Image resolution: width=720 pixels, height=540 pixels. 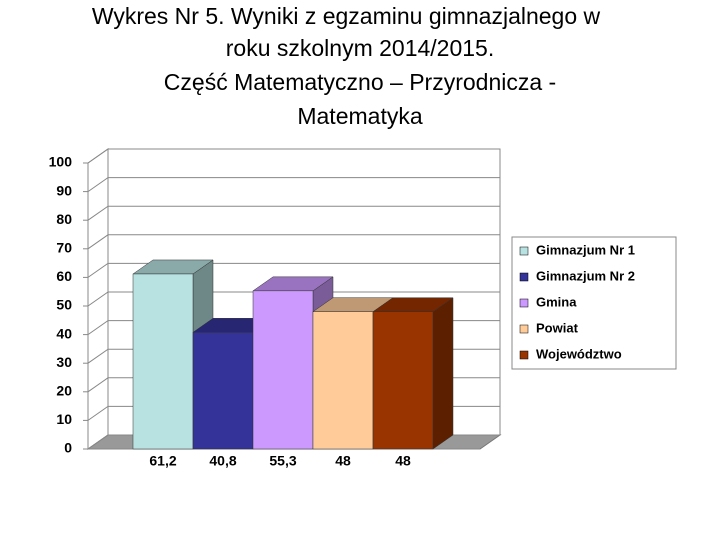 What do you see at coordinates (359, 116) in the screenshot?
I see `chart-title: Matematyka` at bounding box center [359, 116].